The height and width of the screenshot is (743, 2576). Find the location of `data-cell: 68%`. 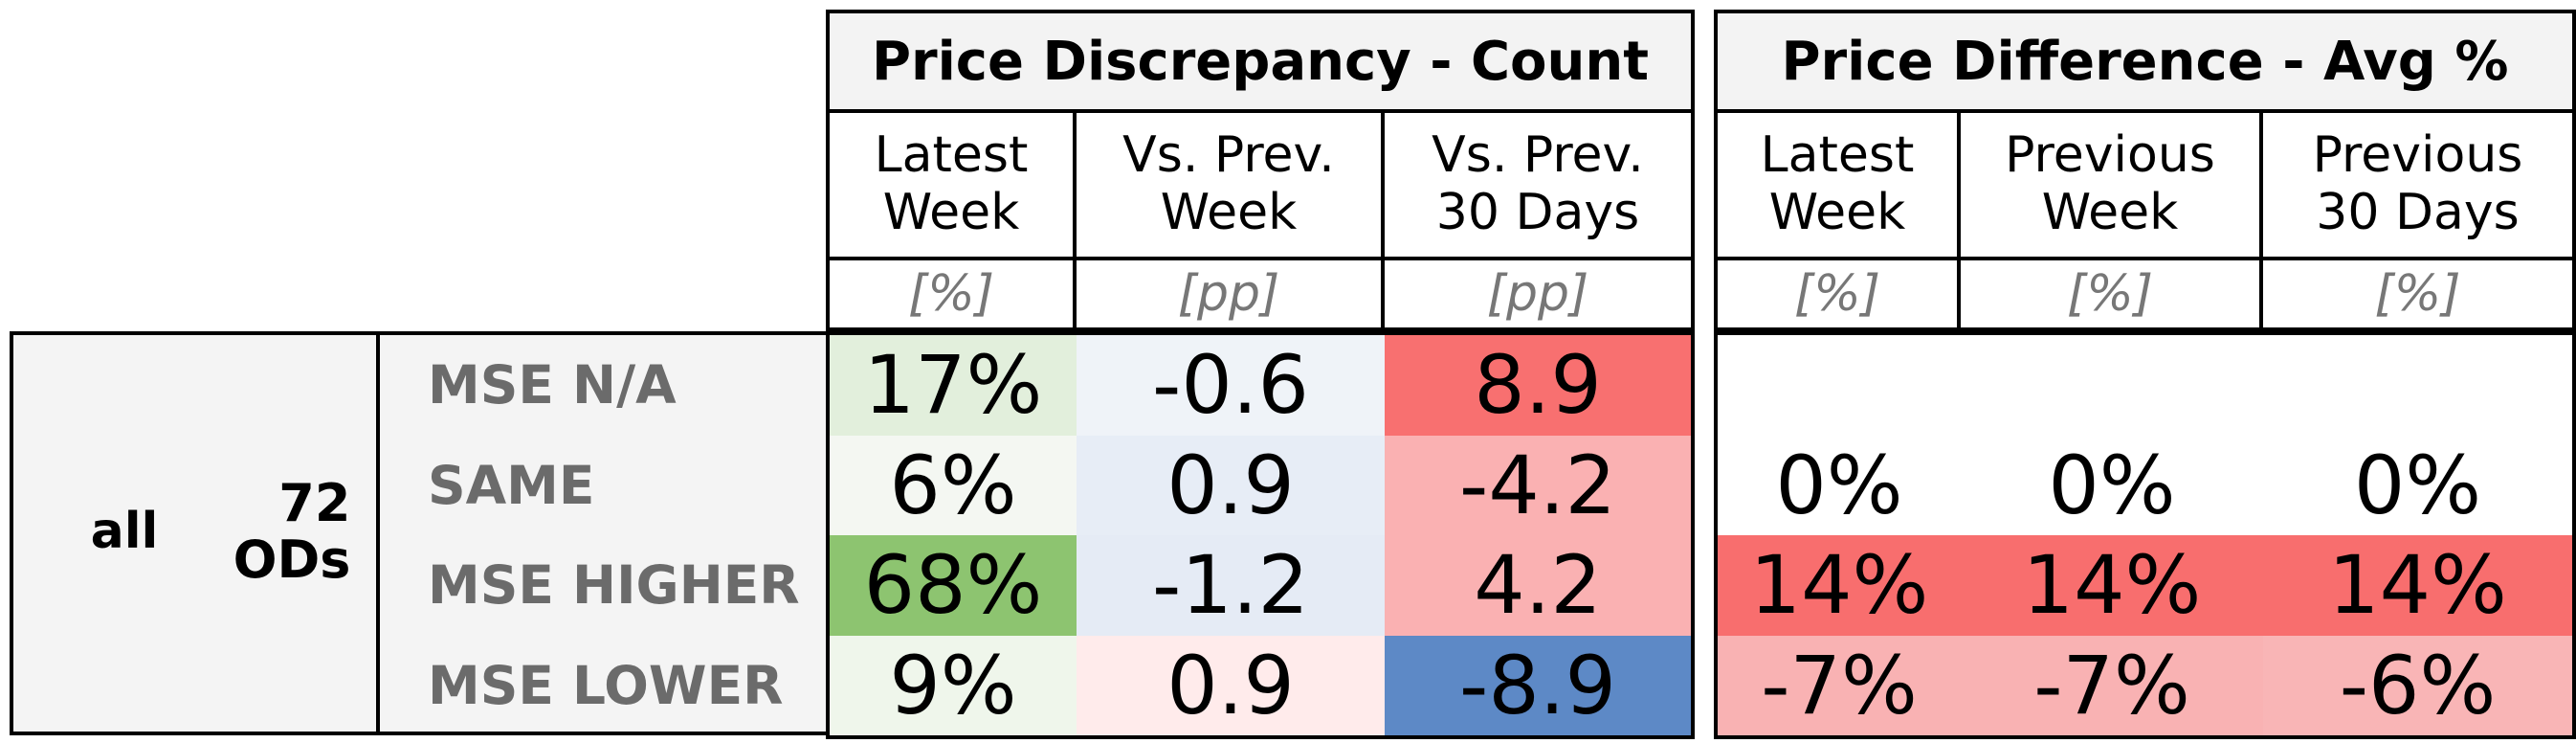

data-cell: 68% is located at coordinates (953, 585).